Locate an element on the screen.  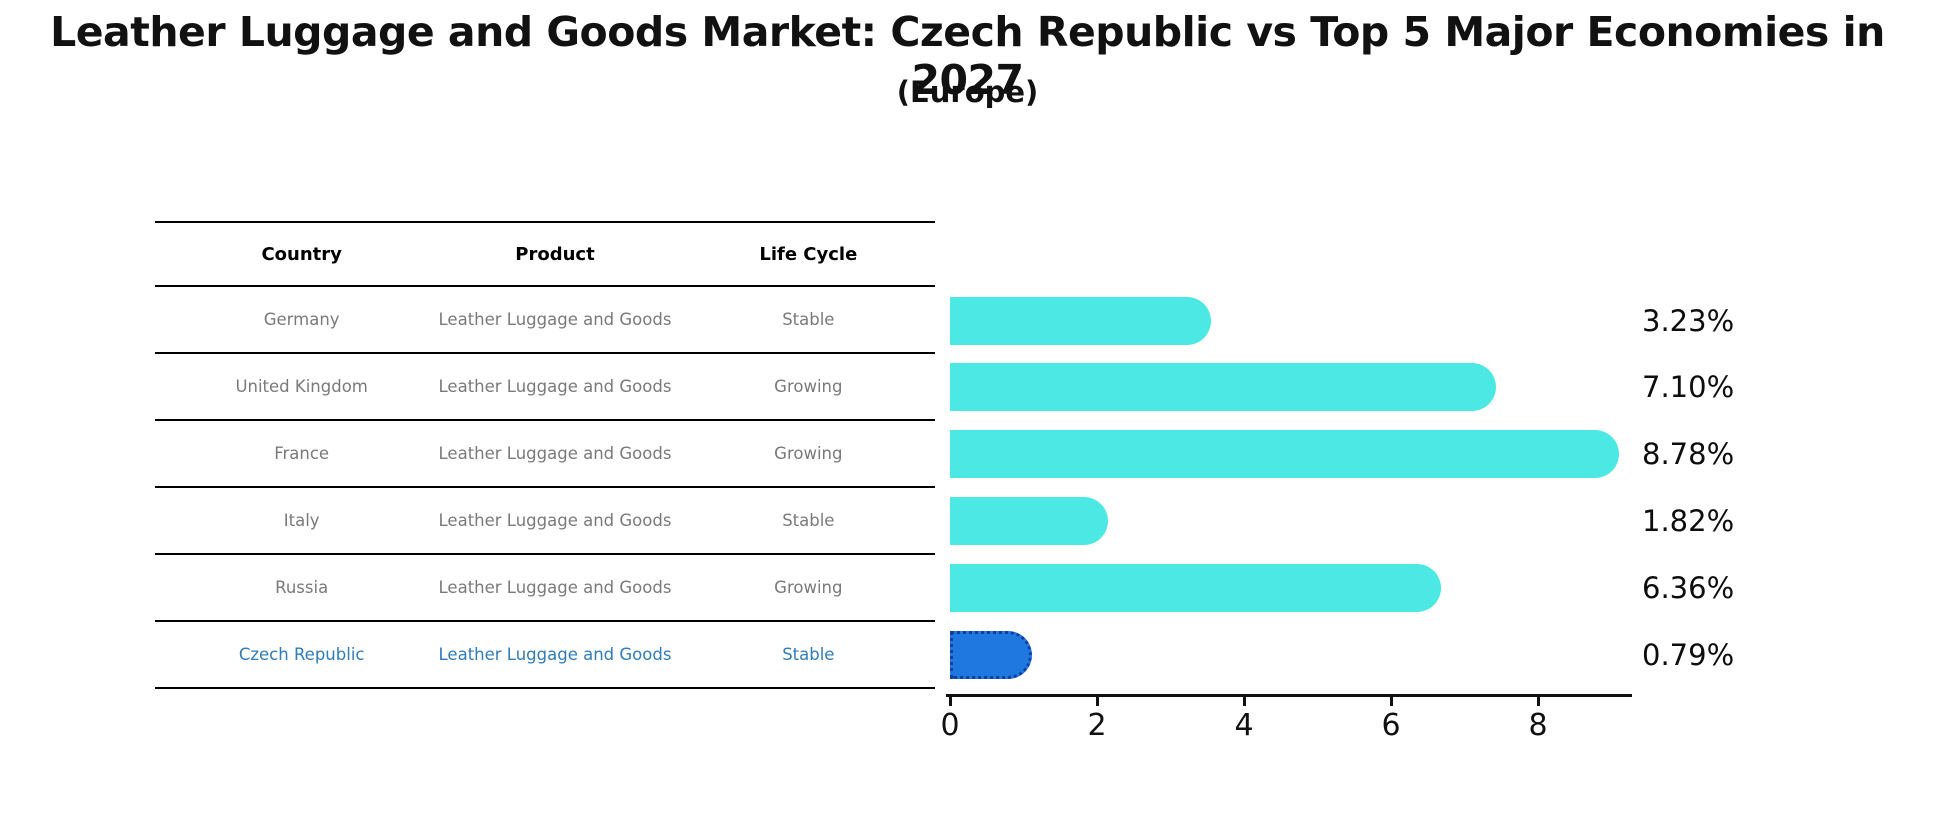
table-row-italy: Italy Leather Luggage and Goods Stable is located at coordinates (545, 521).